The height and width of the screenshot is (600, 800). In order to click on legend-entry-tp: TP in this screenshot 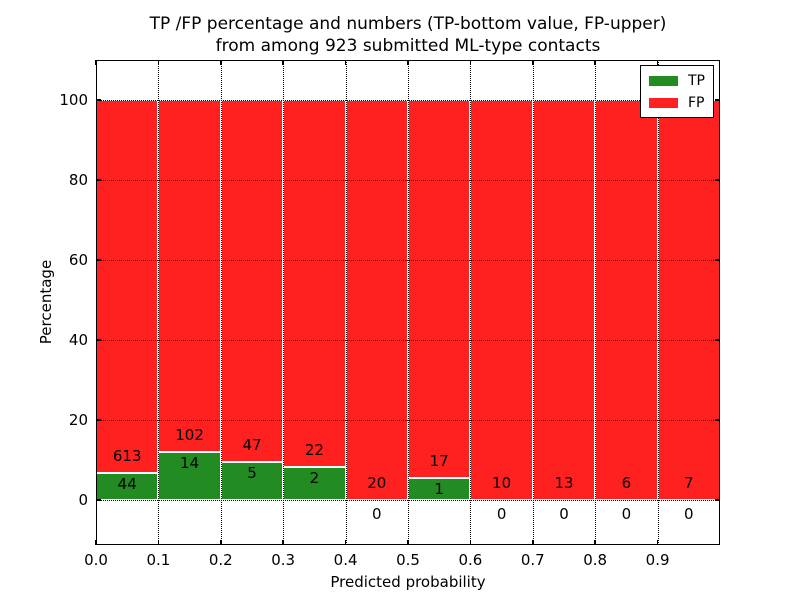, I will do `click(677, 80)`.